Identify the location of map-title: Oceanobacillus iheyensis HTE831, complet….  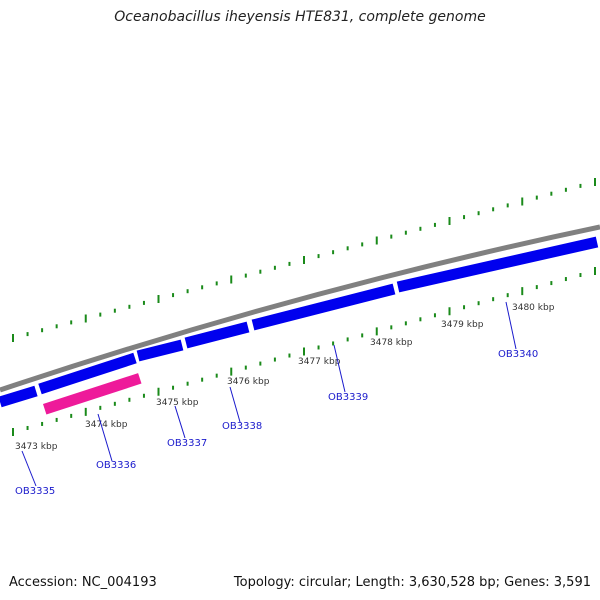
(300, 17).